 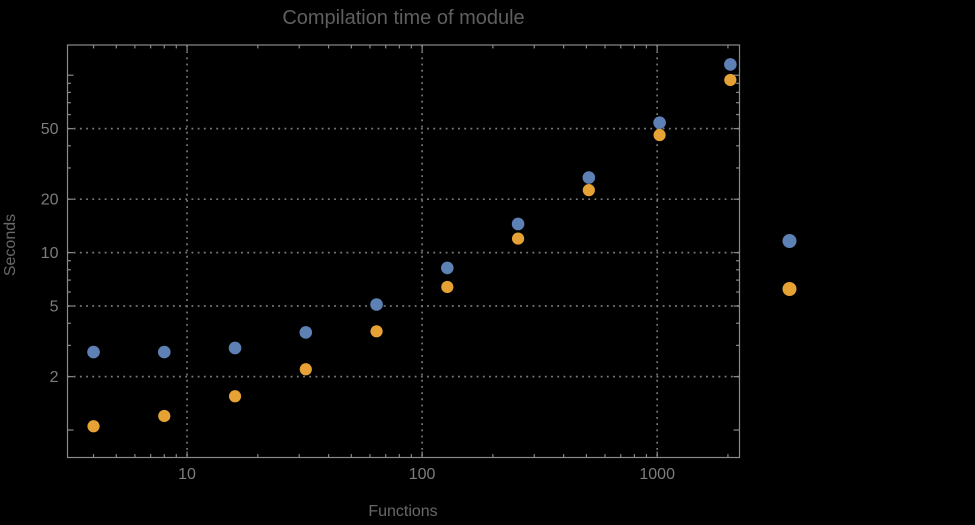 What do you see at coordinates (50, 253) in the screenshot?
I see `y-tick-label: 10` at bounding box center [50, 253].